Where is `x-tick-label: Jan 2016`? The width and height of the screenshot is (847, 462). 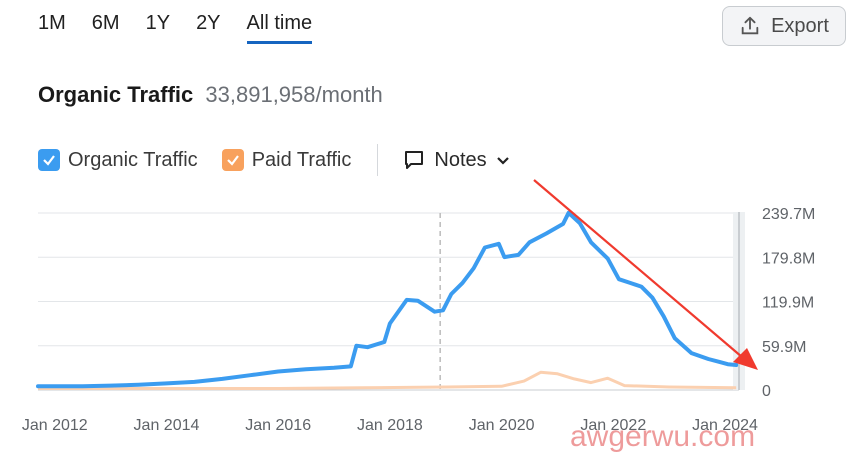 x-tick-label: Jan 2016 is located at coordinates (278, 425).